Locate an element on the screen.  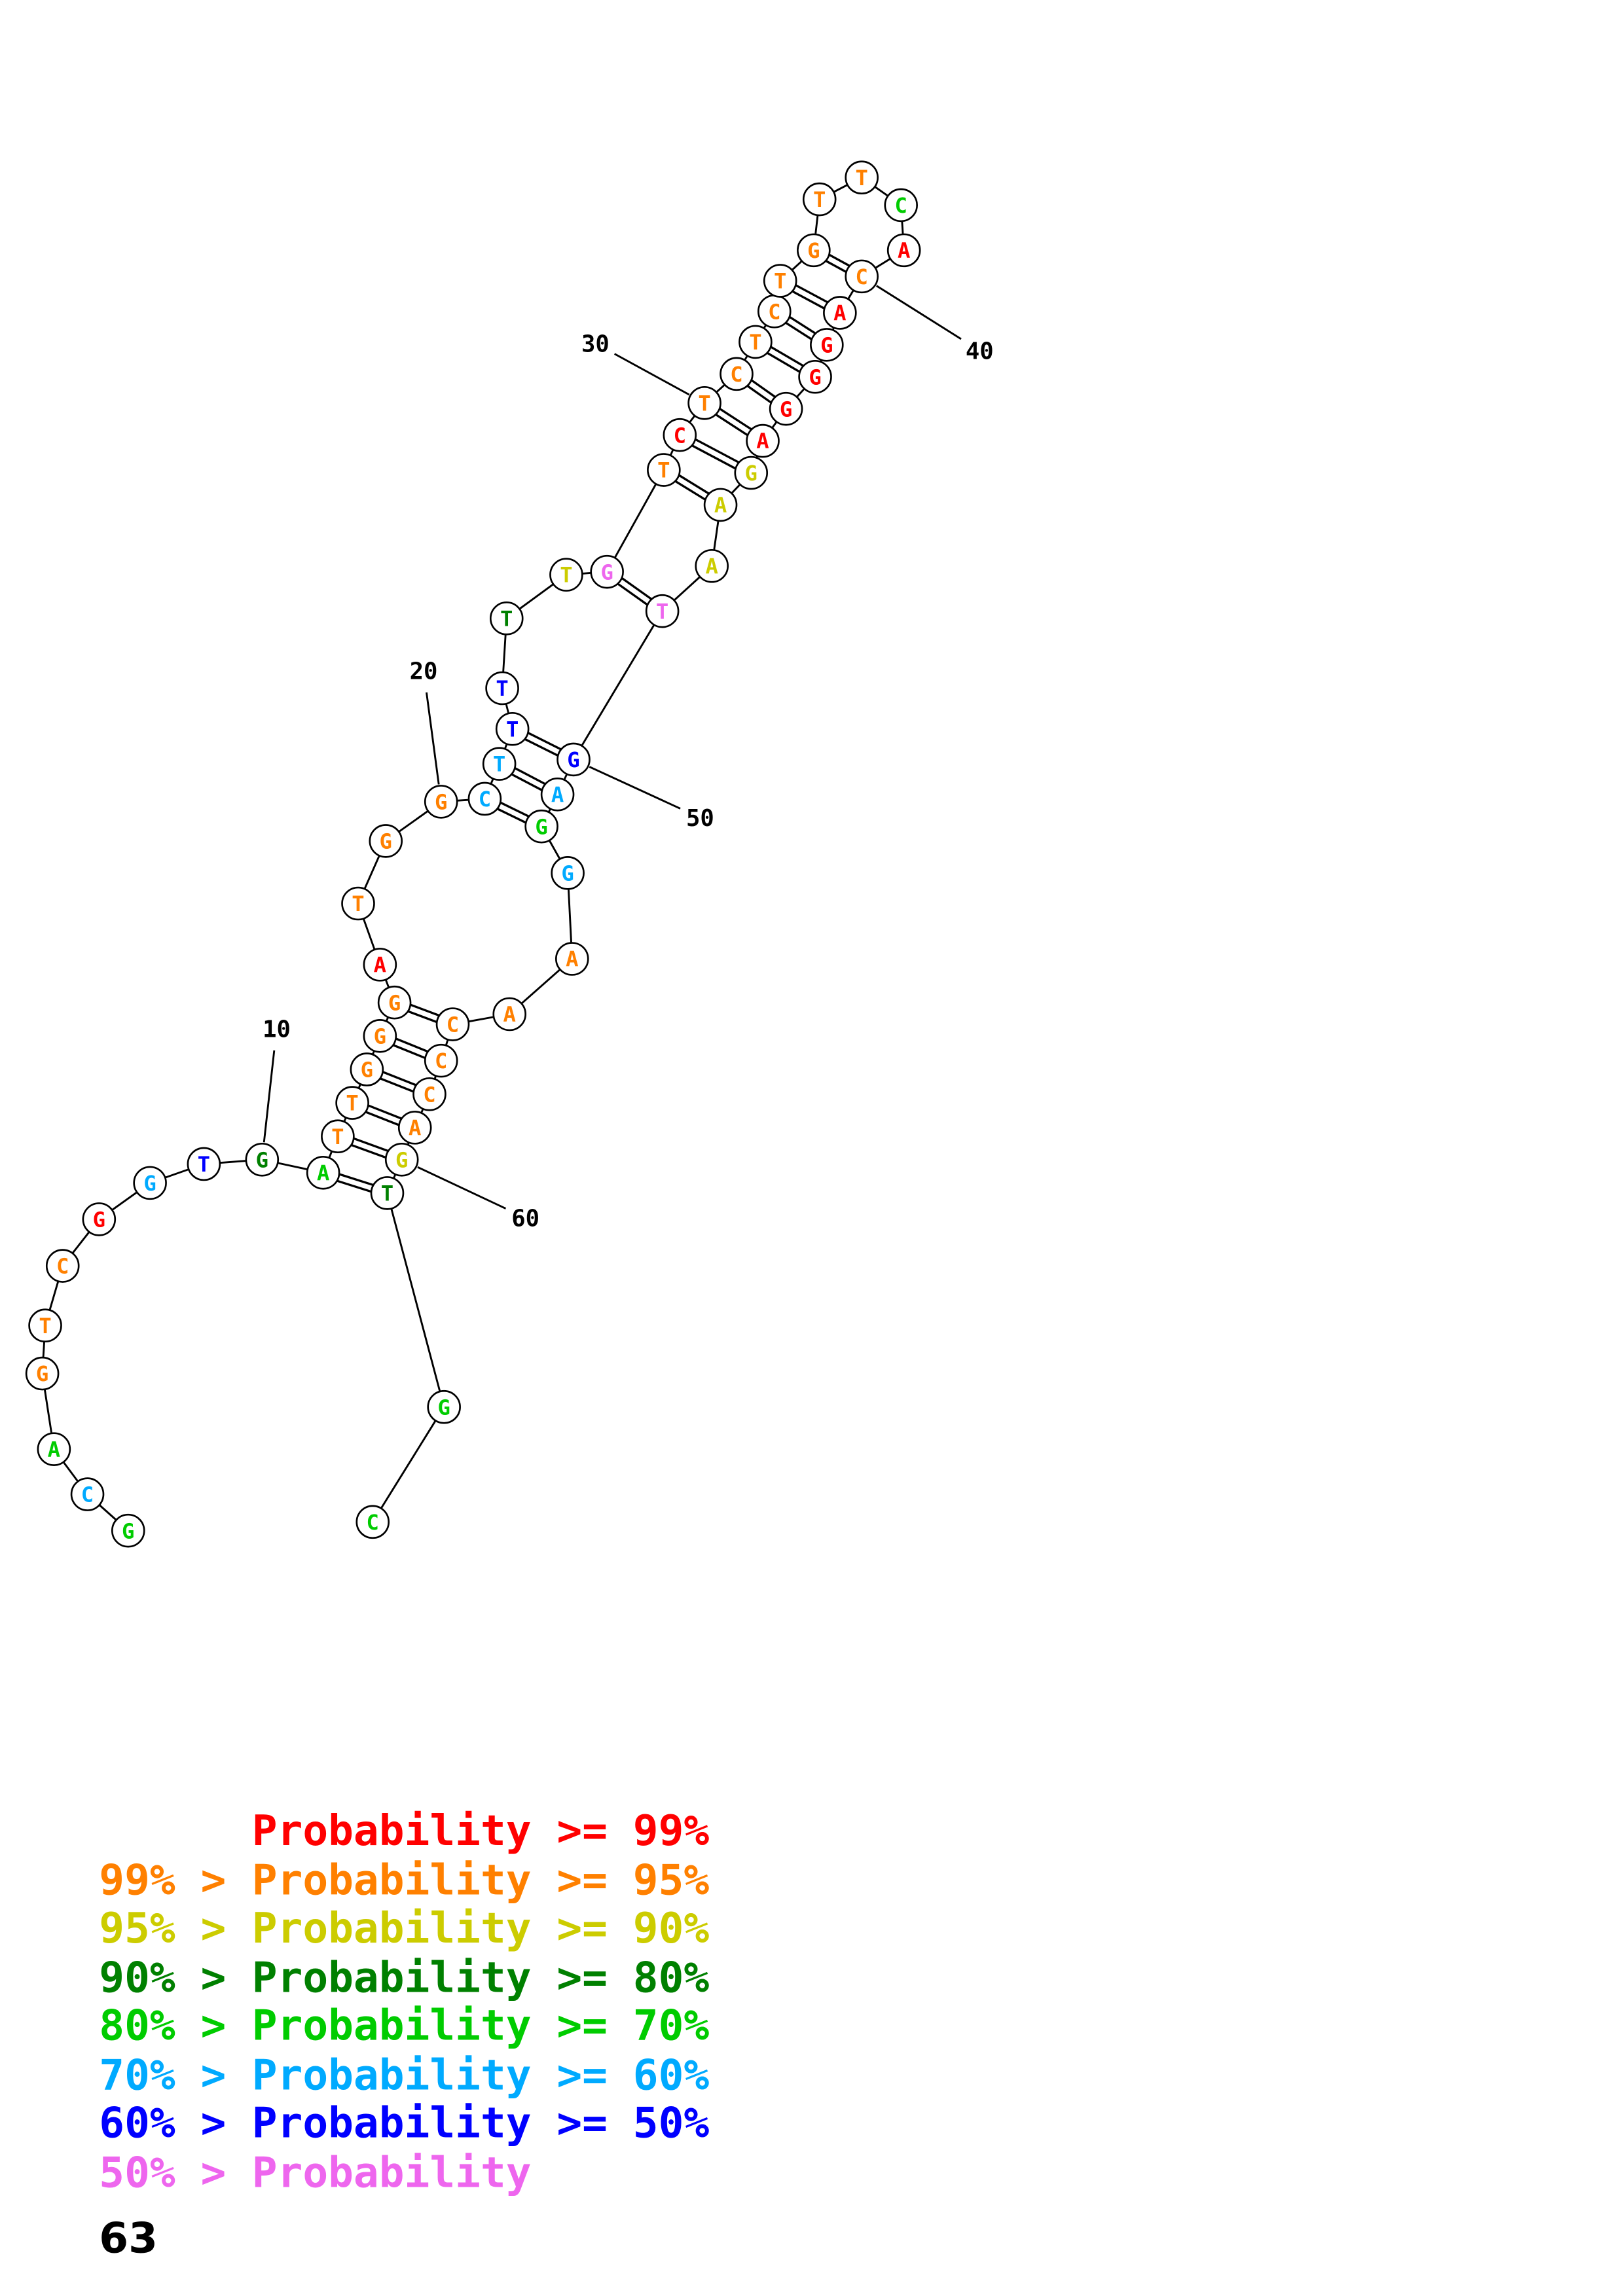
legend-row: 99% > Probability >= 95% is located at coordinates (404, 1881).